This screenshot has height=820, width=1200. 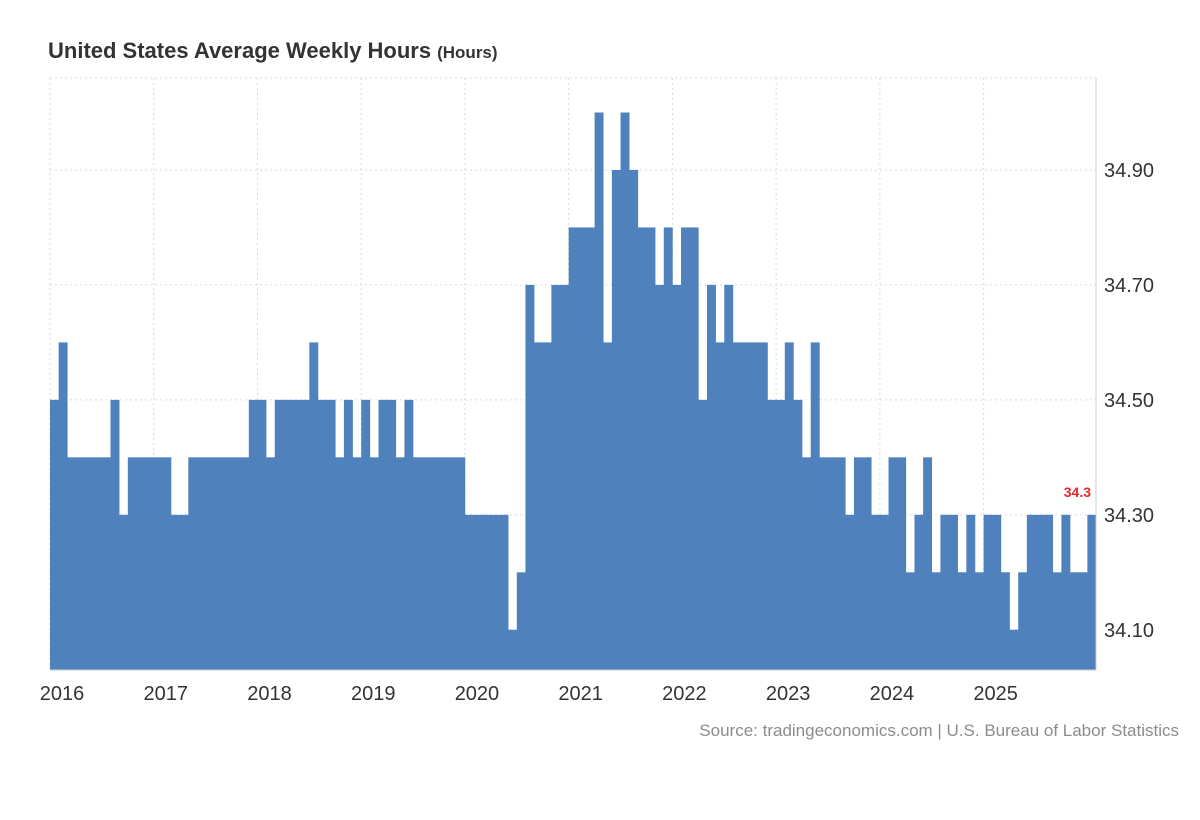 What do you see at coordinates (892, 694) in the screenshot?
I see `x-tick-label: 2024` at bounding box center [892, 694].